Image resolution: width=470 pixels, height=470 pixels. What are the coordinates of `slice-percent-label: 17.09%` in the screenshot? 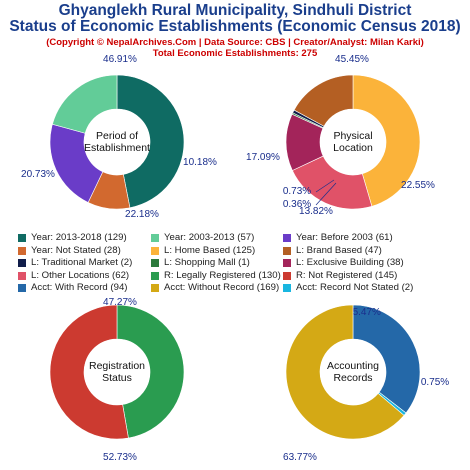 It's located at (263, 157).